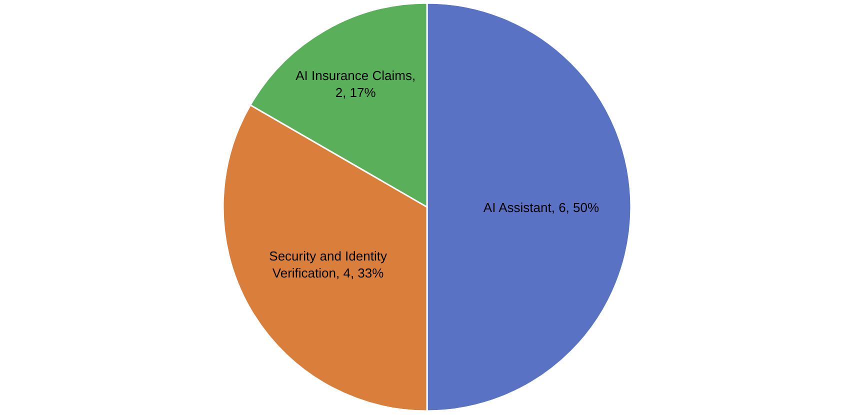  What do you see at coordinates (356, 83) in the screenshot?
I see `slice-label: AI Insurance Claims, 2, 17%` at bounding box center [356, 83].